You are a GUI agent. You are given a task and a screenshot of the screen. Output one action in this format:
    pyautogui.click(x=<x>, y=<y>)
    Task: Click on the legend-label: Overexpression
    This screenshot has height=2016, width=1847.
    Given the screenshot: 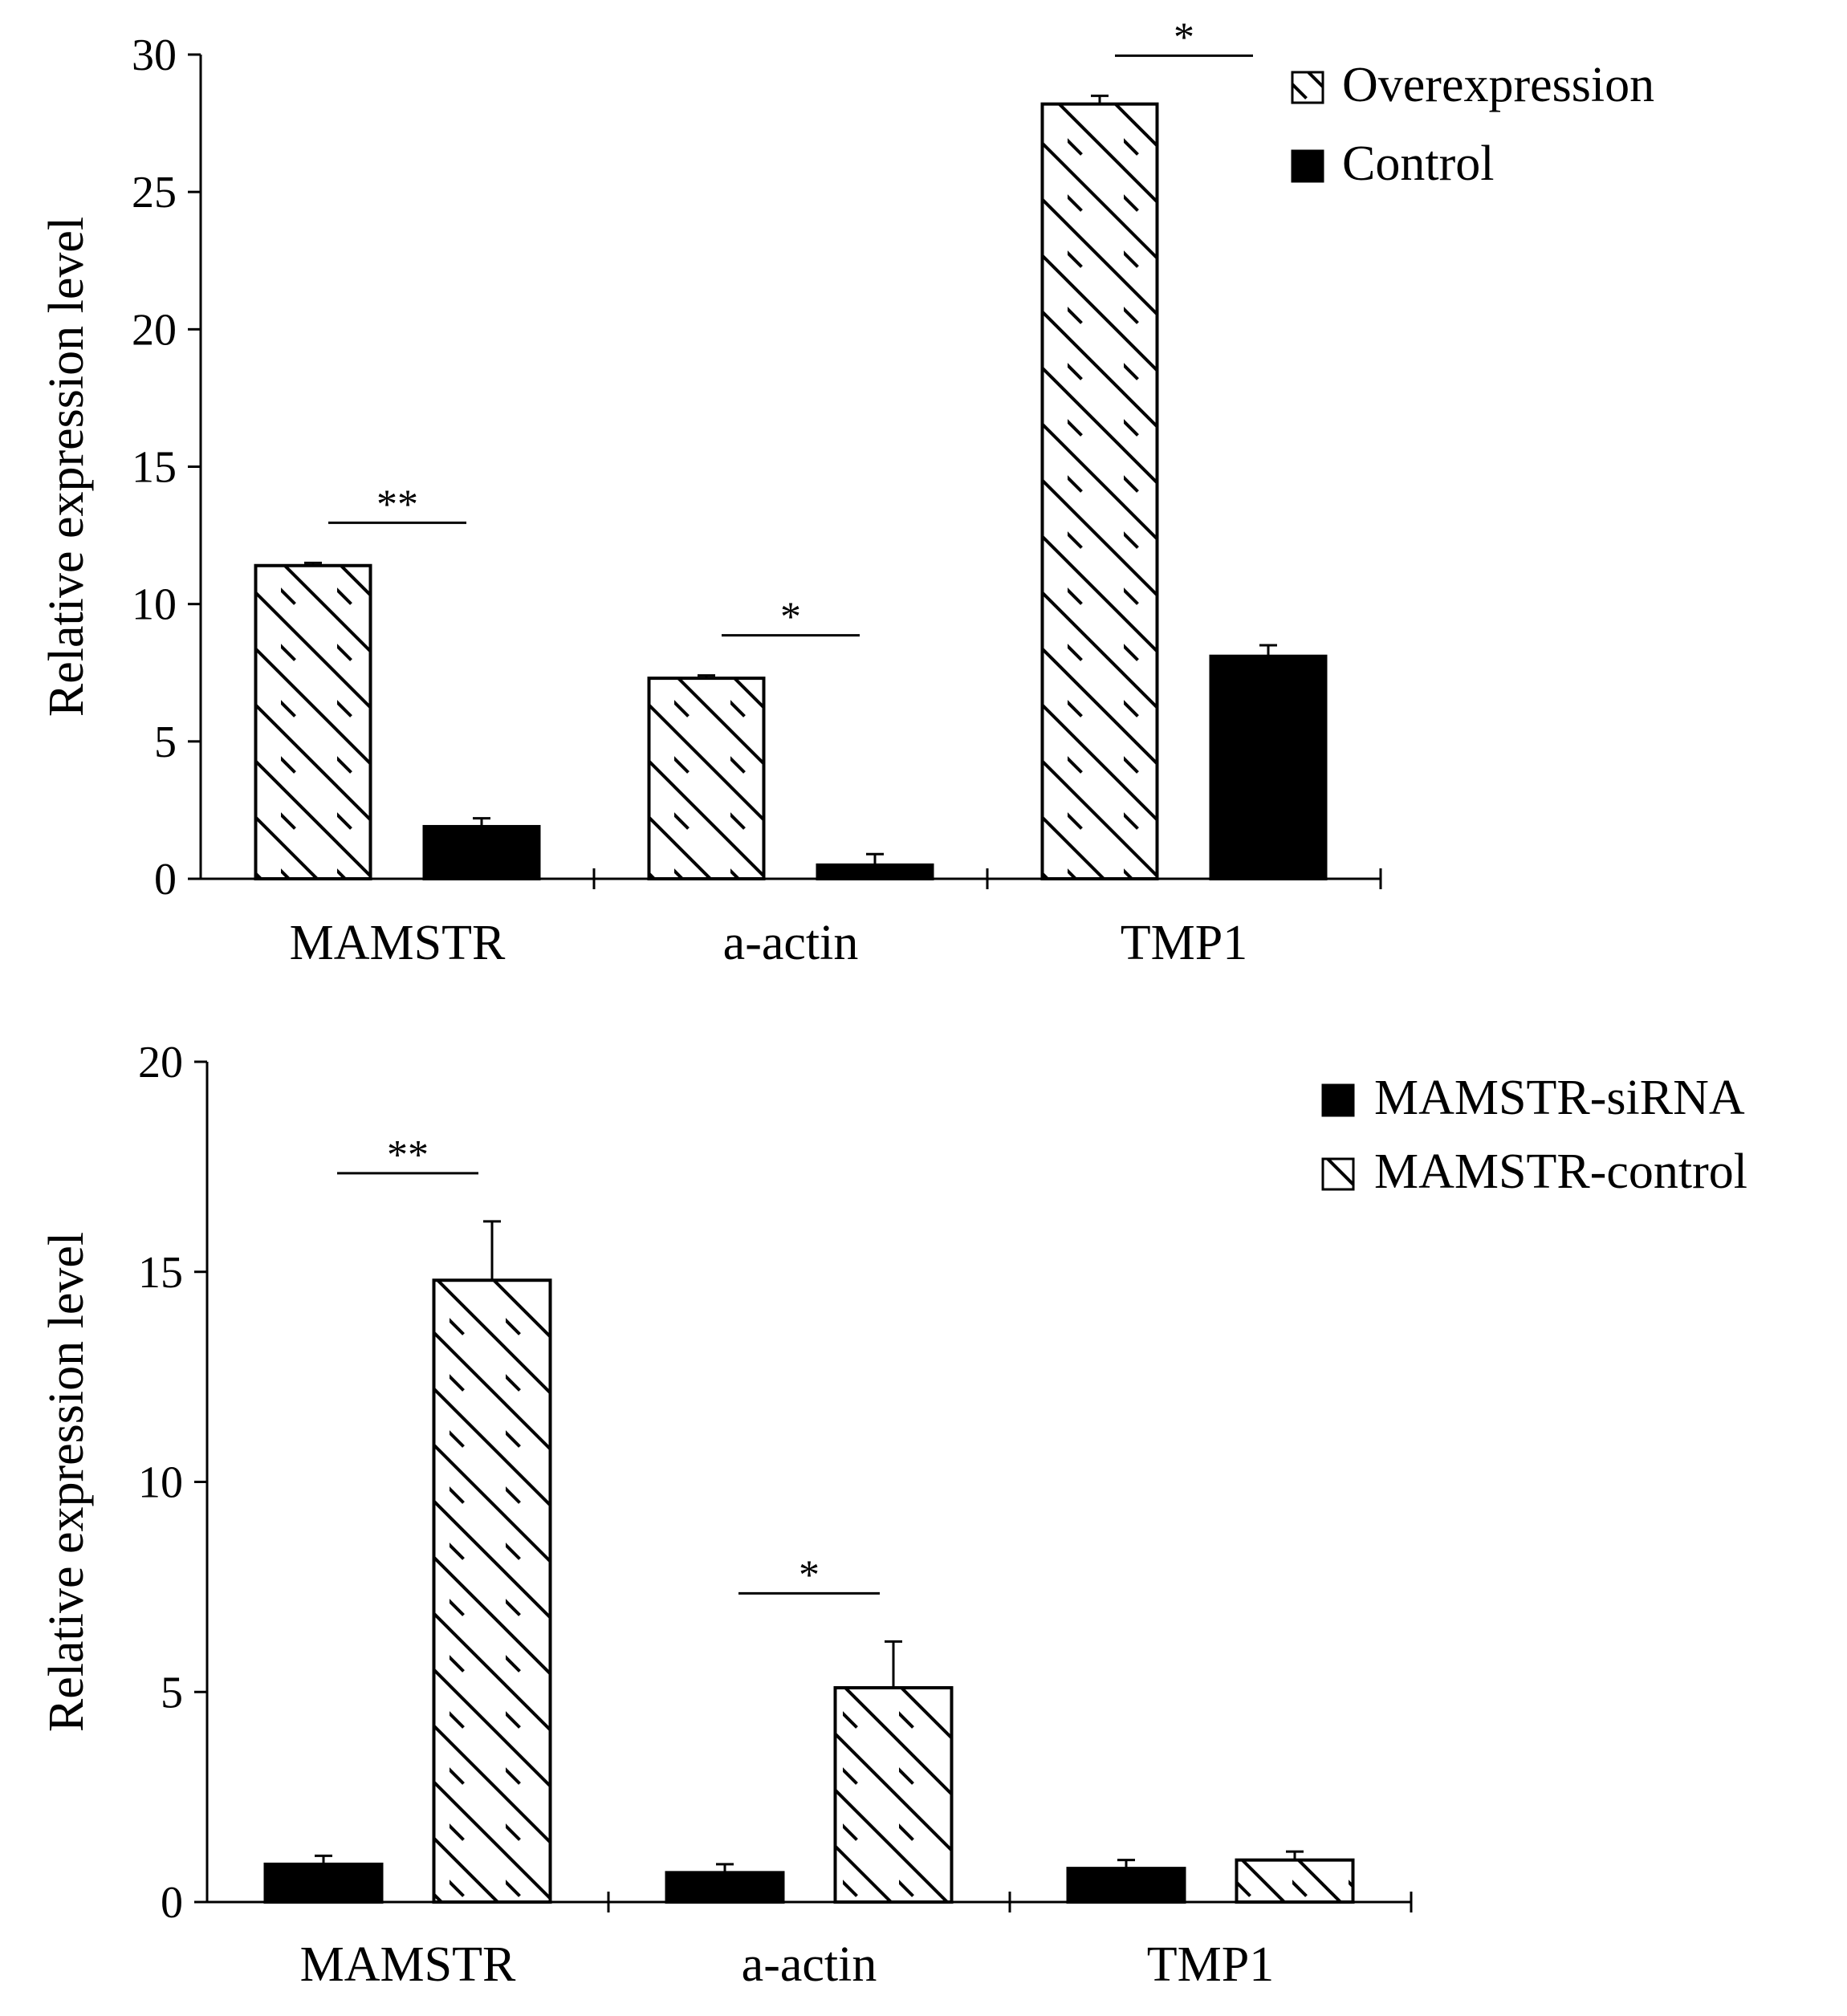 What is the action you would take?
    pyautogui.click(x=1498, y=85)
    